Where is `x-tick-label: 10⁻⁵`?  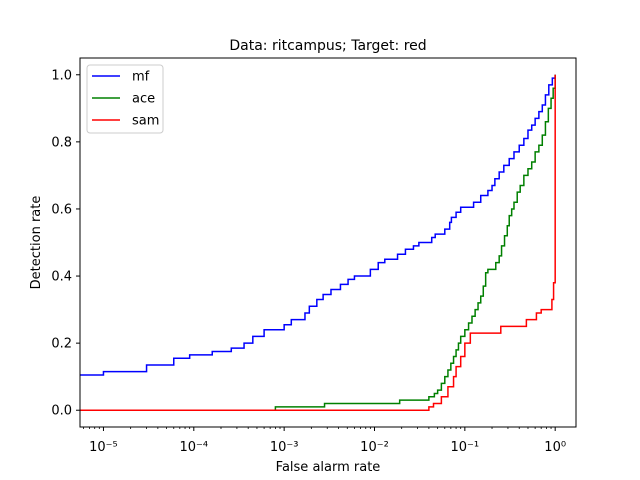
x-tick-label: 10⁻⁵ is located at coordinates (103, 447).